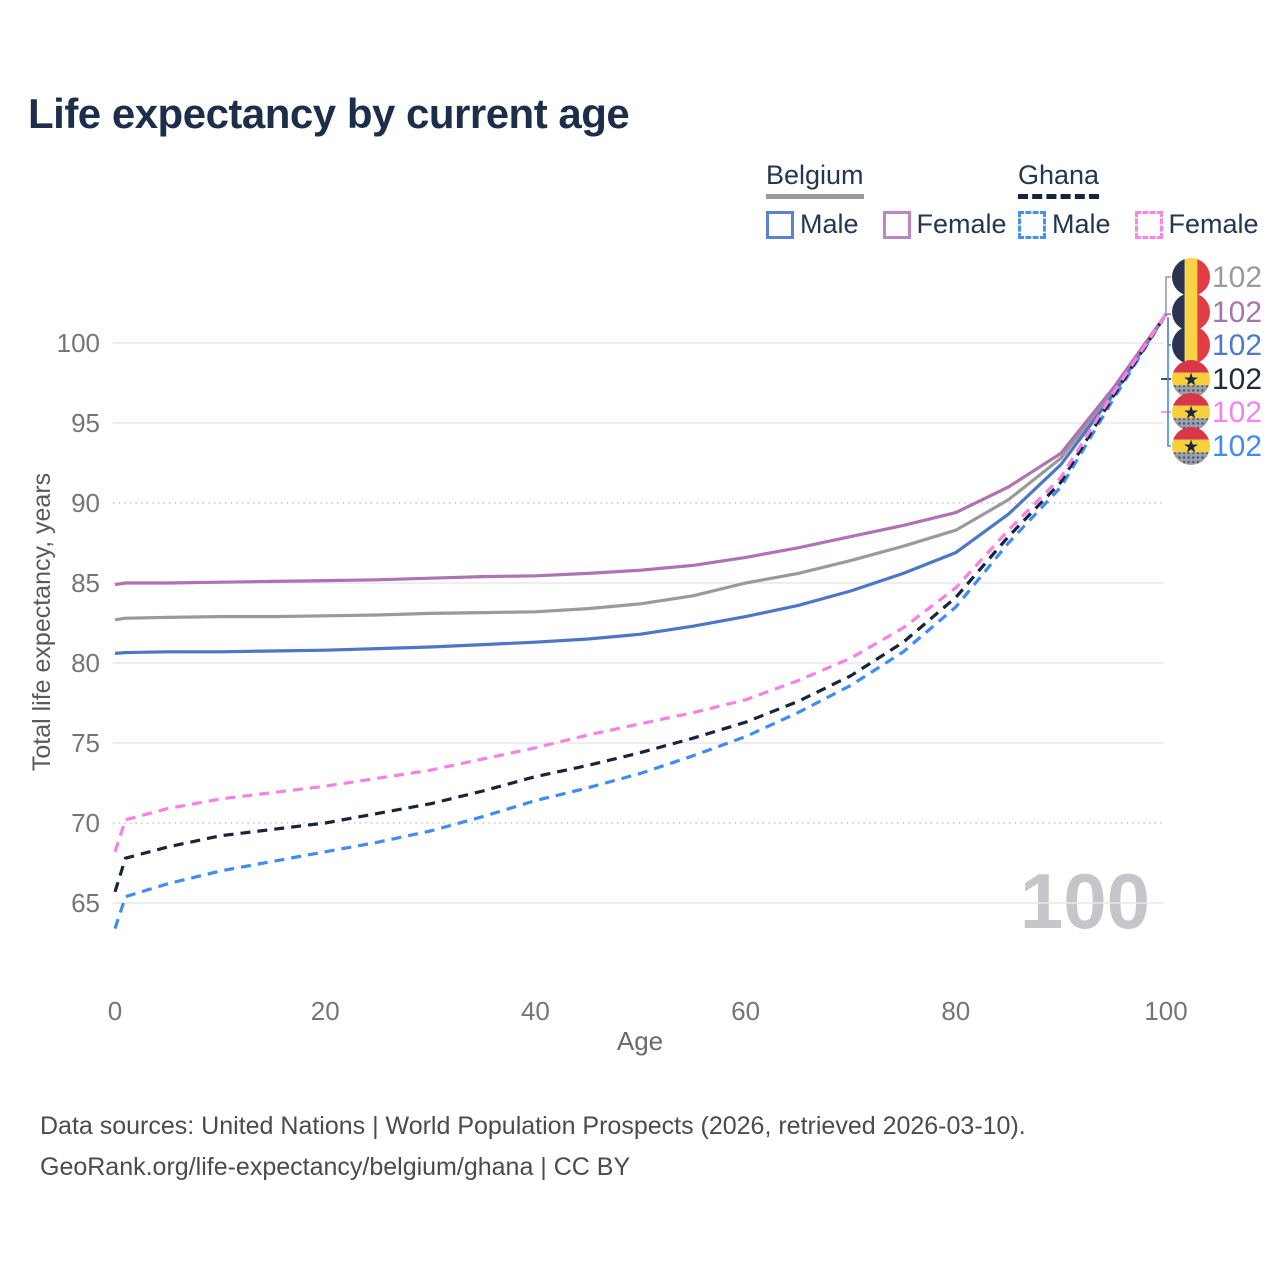  I want to click on y-tick-85: 85, so click(85, 583).